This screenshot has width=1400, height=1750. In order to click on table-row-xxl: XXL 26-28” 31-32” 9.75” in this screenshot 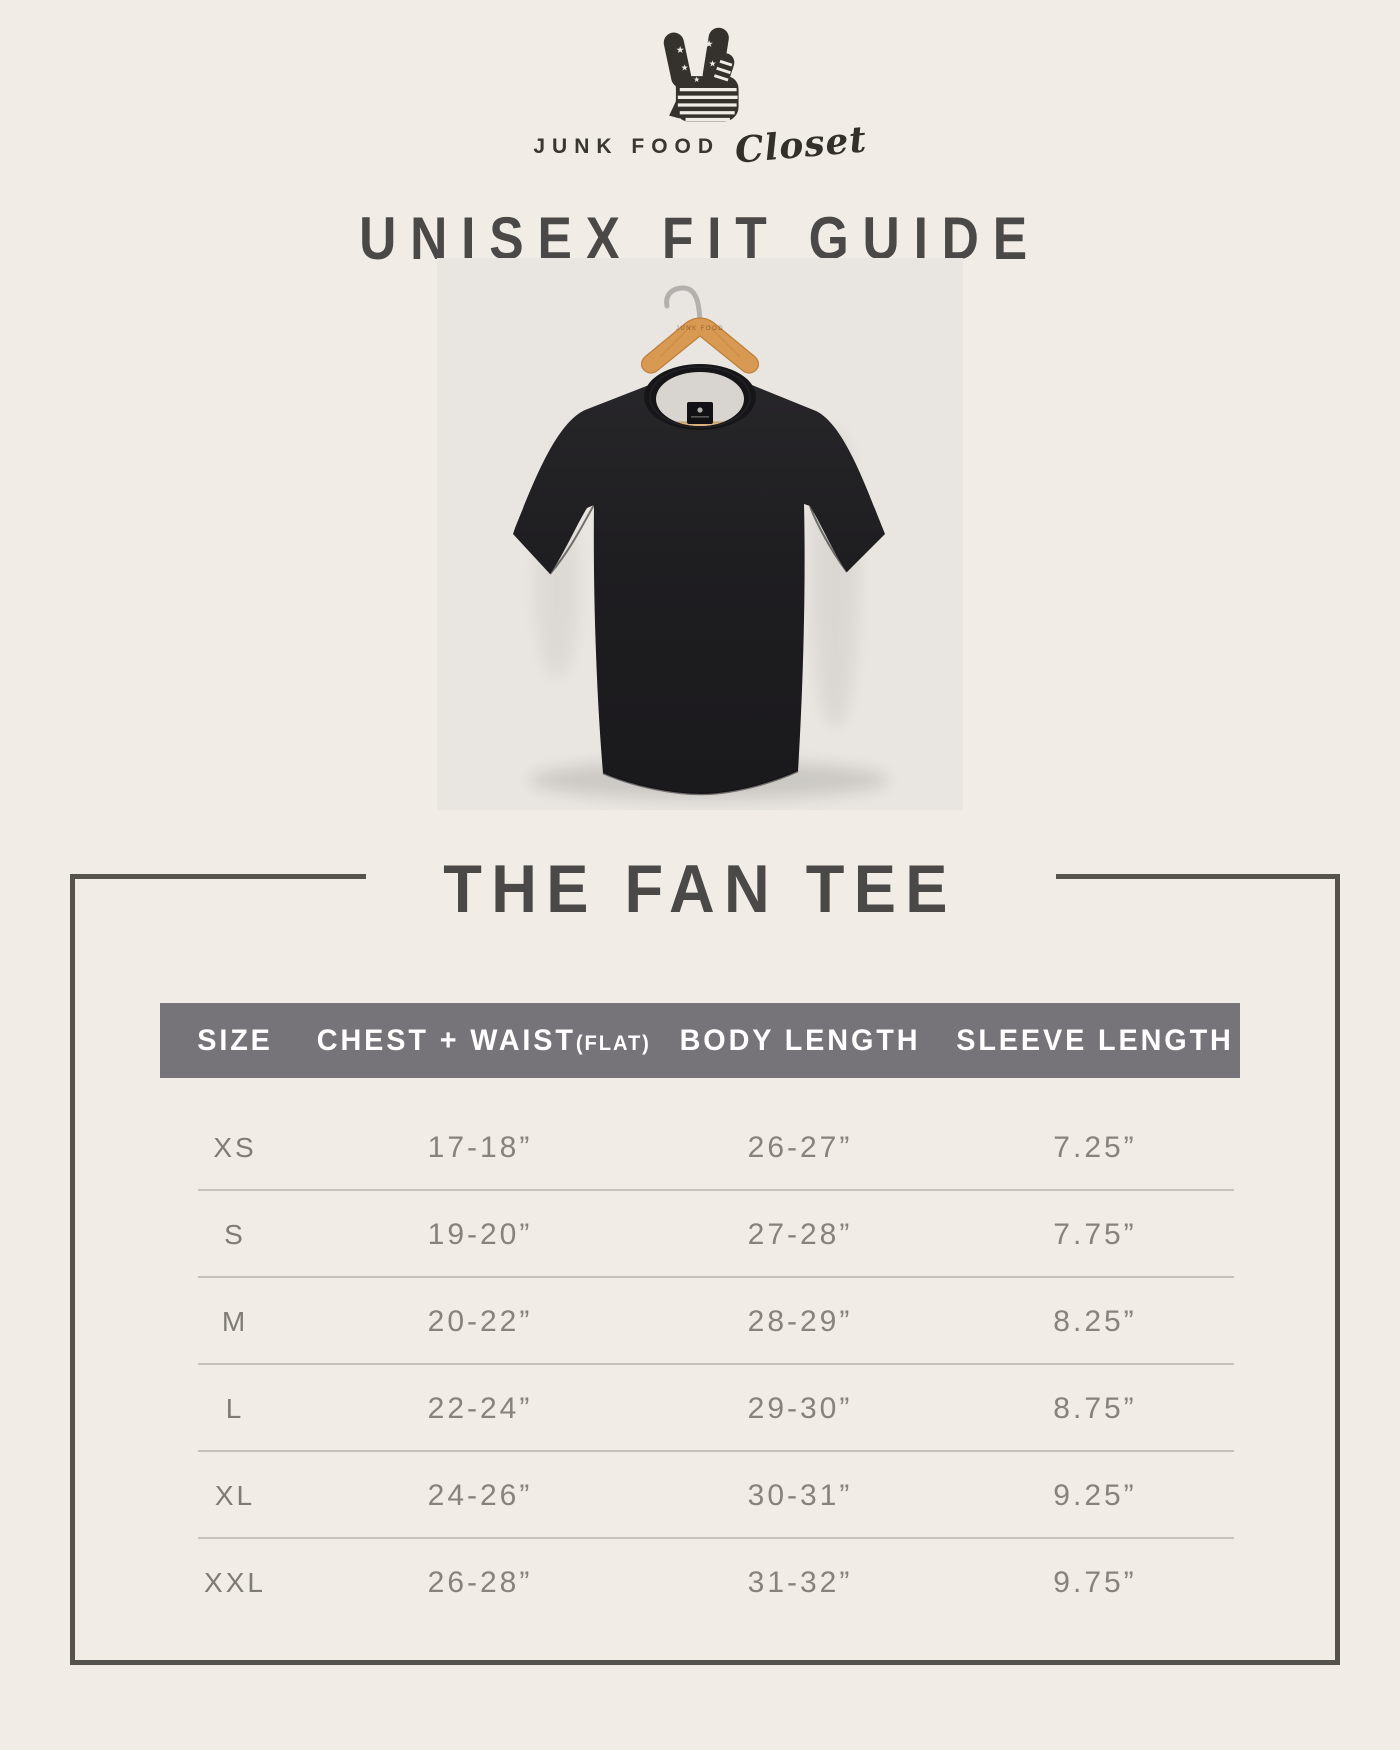, I will do `click(670, 1582)`.